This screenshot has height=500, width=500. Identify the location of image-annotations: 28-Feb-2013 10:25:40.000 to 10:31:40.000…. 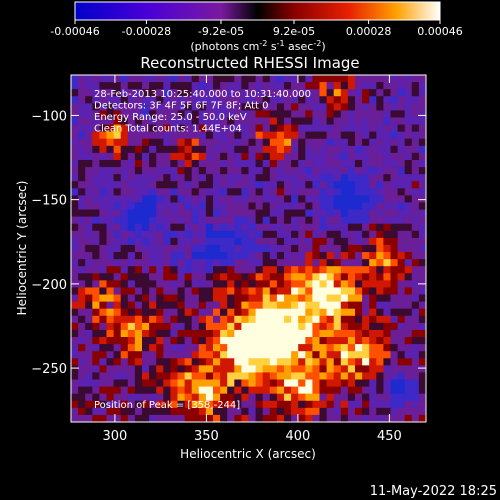
(202, 112).